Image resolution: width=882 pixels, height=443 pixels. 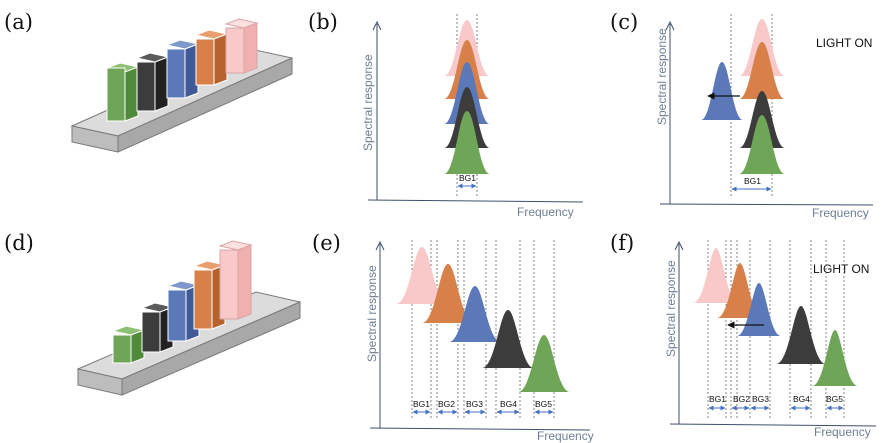 I want to click on panel-f: (f) Spectral response Frequency LIGHT ON, so click(x=743, y=335).